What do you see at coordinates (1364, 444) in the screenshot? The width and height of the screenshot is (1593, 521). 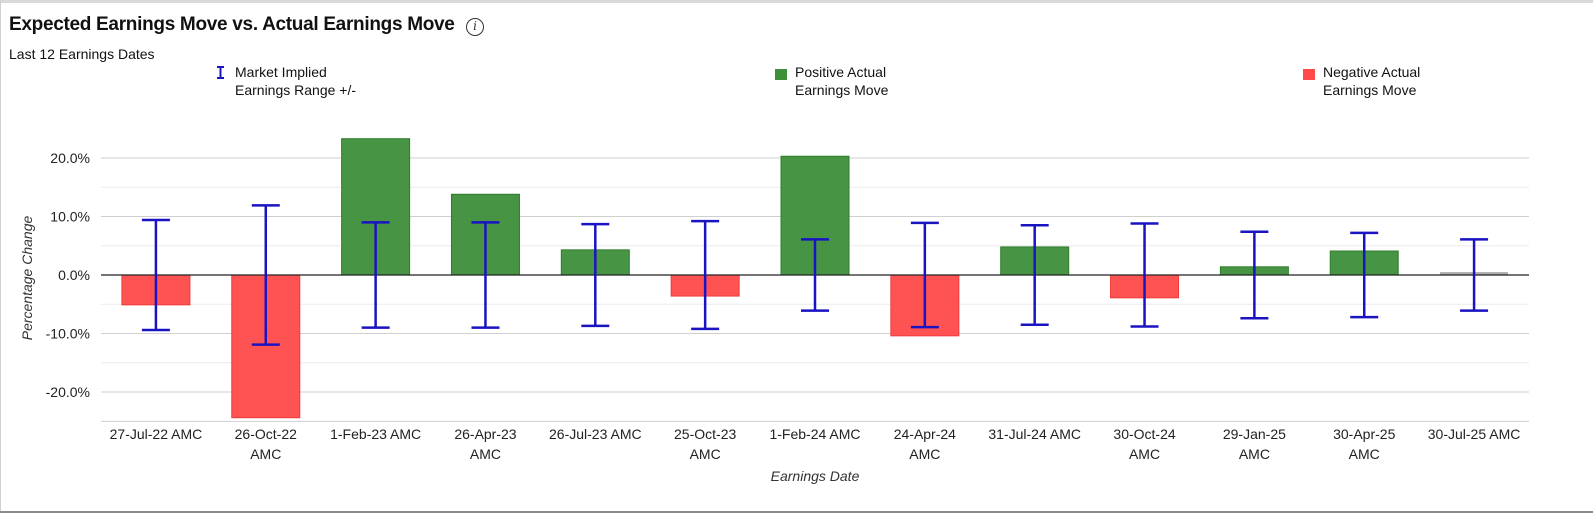 I see `x-tick-label: 30-Apr-25 AMC` at bounding box center [1364, 444].